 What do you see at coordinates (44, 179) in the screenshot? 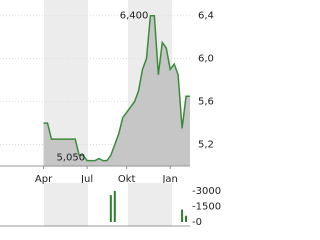
I see `x-tick-label: Apr` at bounding box center [44, 179].